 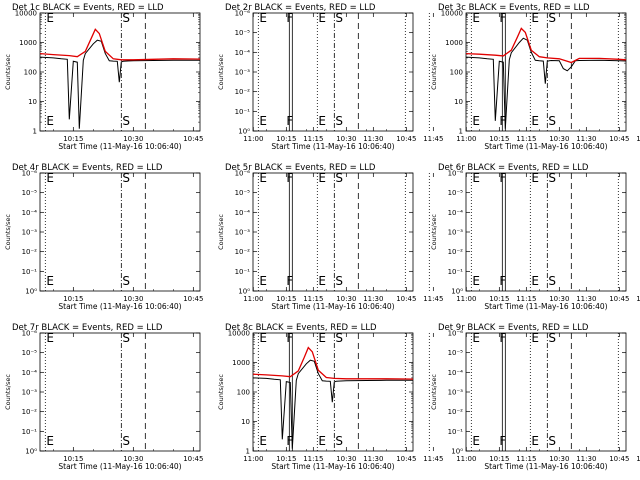 I want to click on lld-series-line, so click(x=546, y=45).